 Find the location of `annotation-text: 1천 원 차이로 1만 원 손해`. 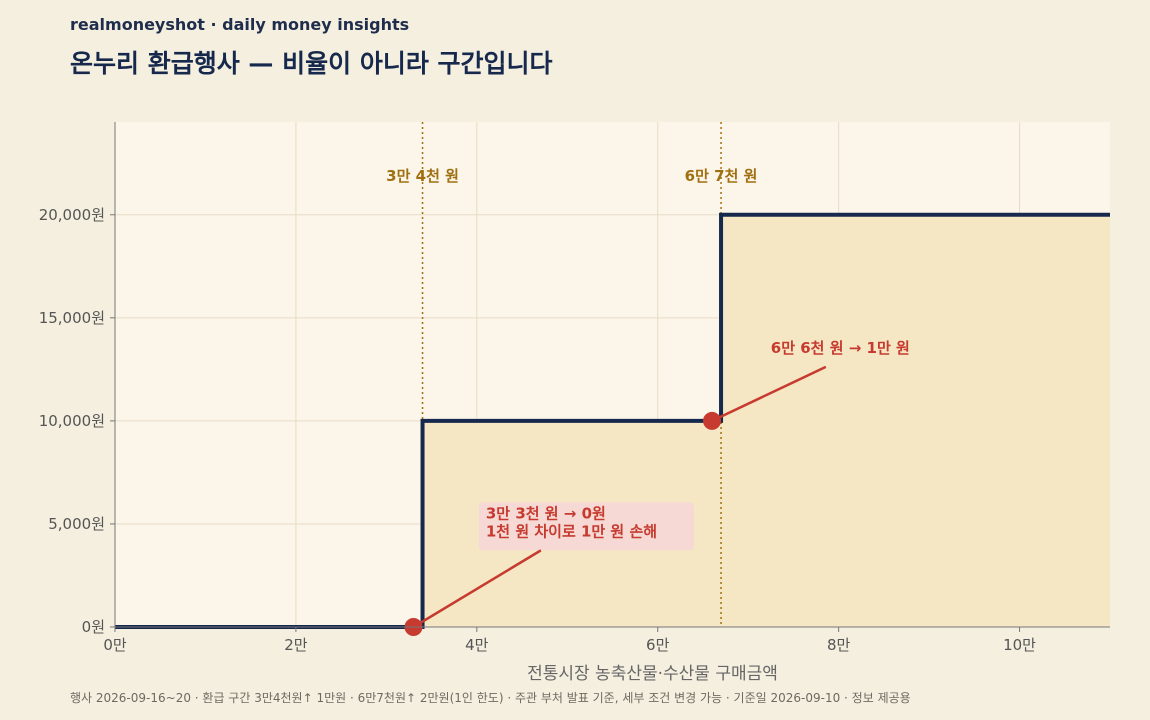

annotation-text: 1천 원 차이로 1만 원 손해 is located at coordinates (571, 531).